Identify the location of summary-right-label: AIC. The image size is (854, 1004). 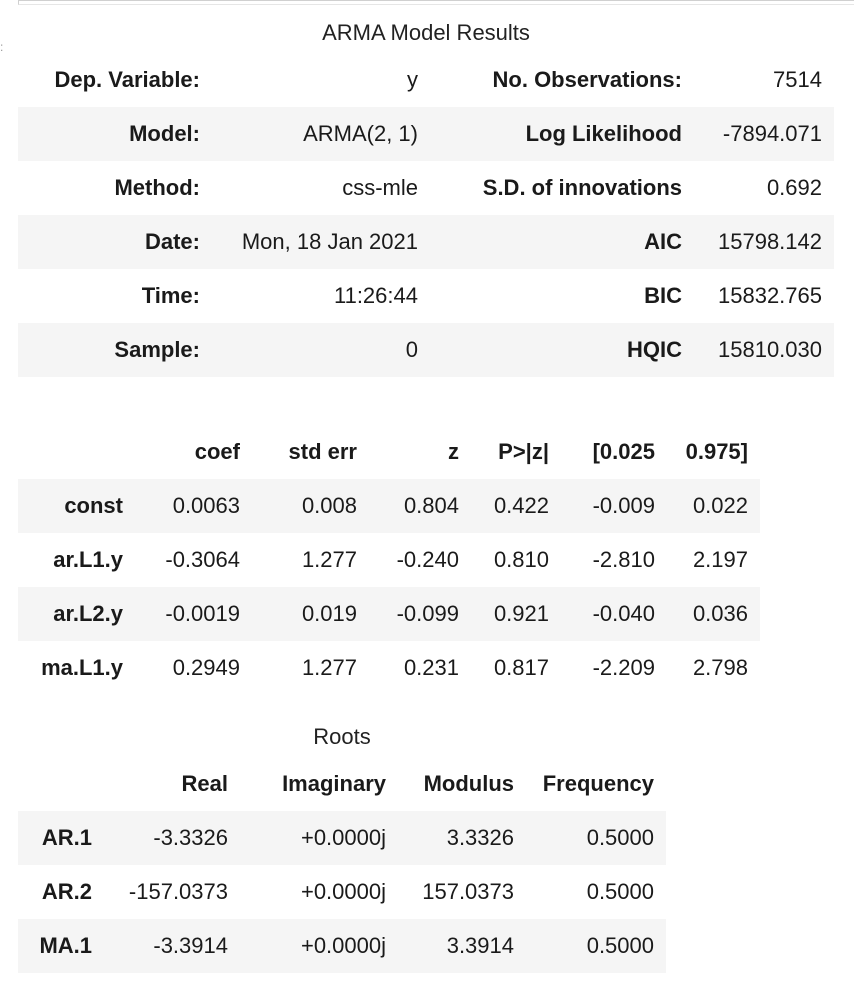
(663, 241).